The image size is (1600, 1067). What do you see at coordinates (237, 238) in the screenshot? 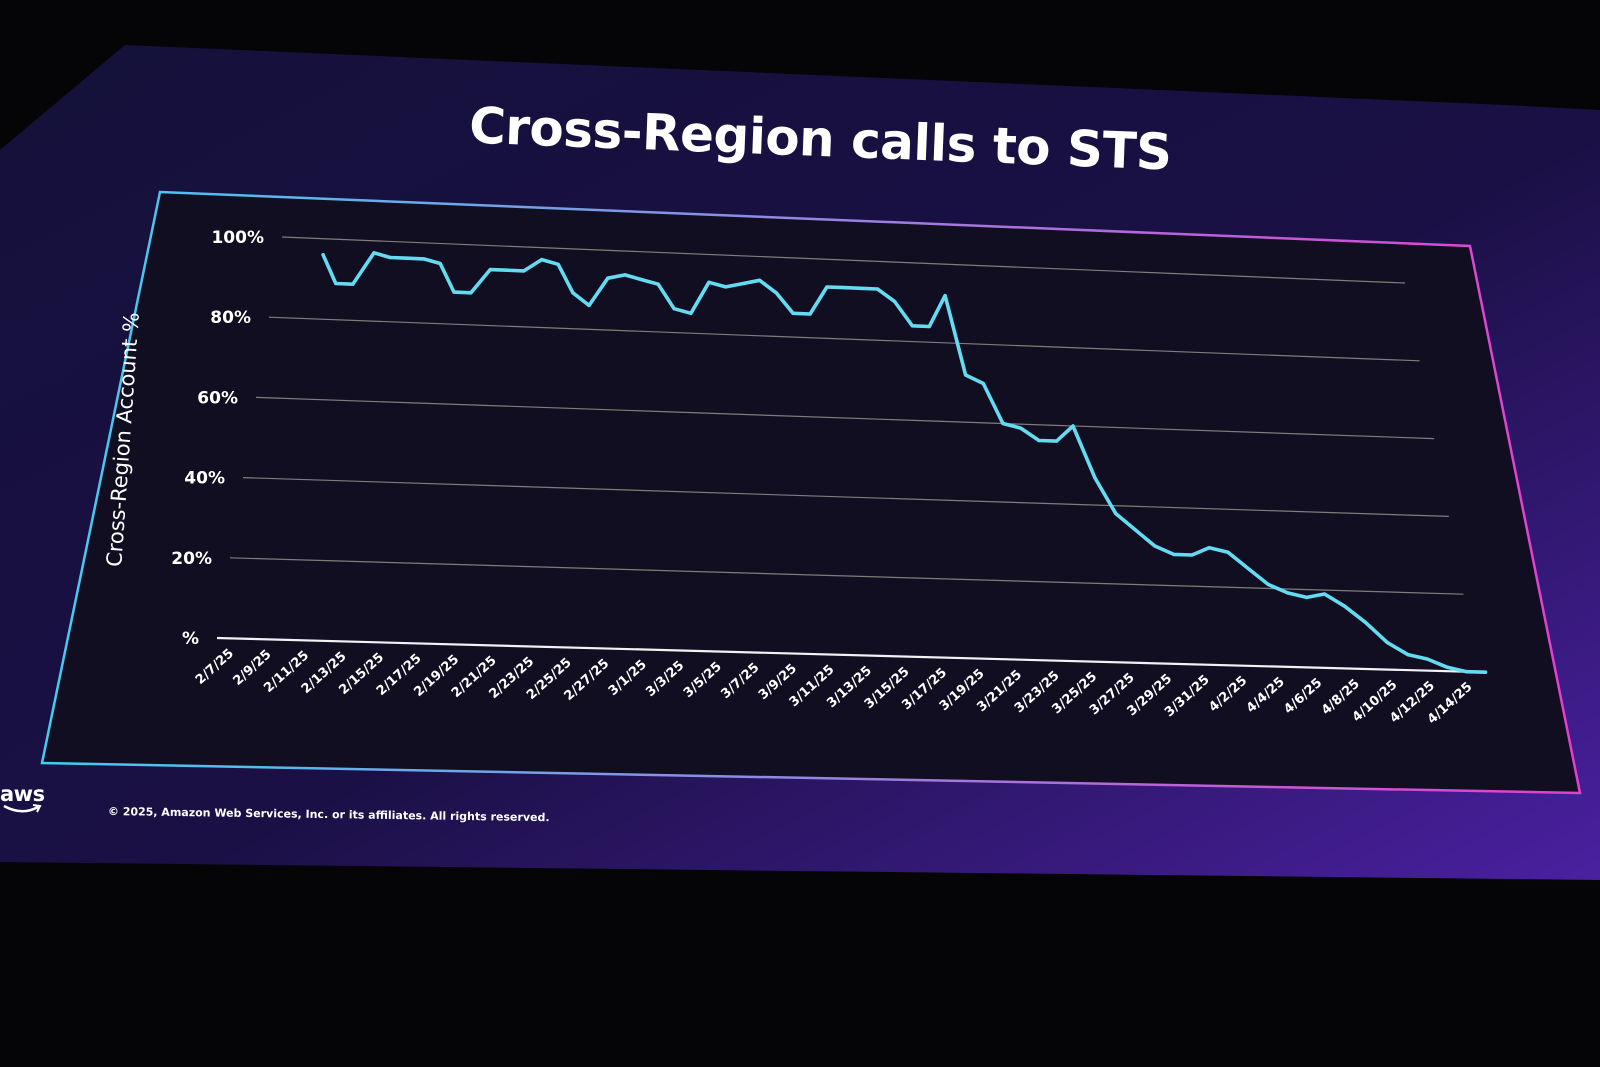
I see `y-tick-label: 100%` at bounding box center [237, 238].